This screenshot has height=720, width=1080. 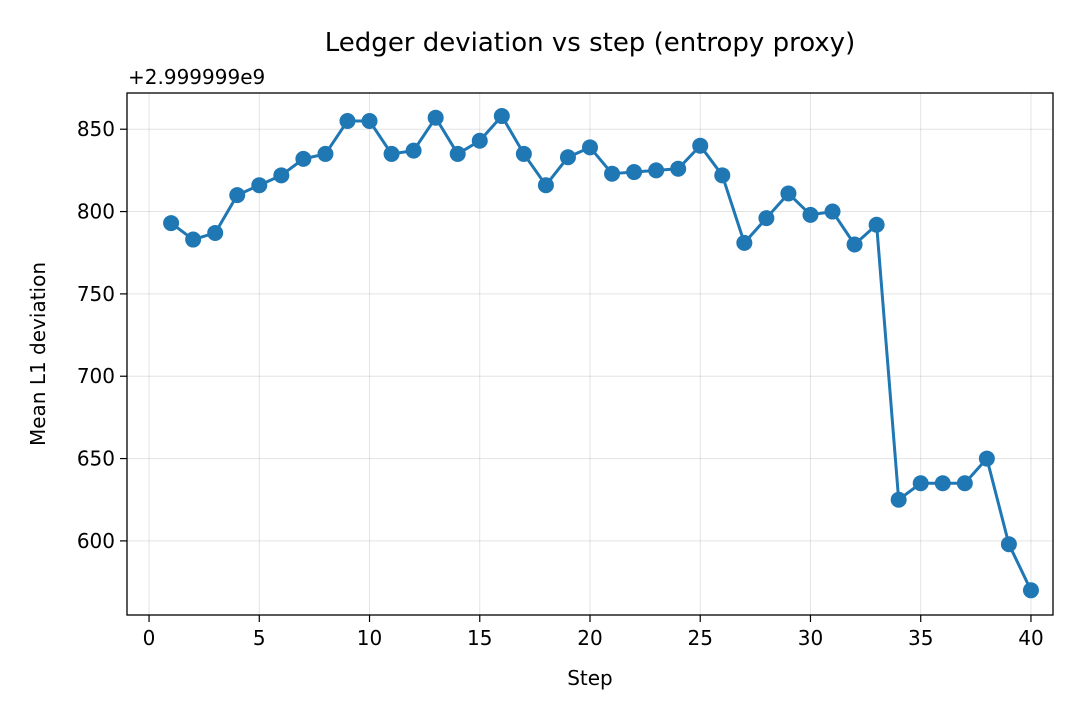 What do you see at coordinates (96, 541) in the screenshot?
I see `y-tick-label: 600` at bounding box center [96, 541].